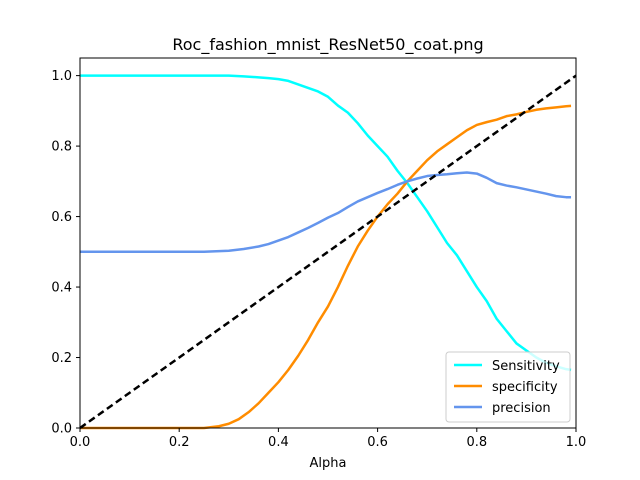 Image resolution: width=640 pixels, height=480 pixels. Describe the element at coordinates (476, 442) in the screenshot. I see `x-tick-label: 0.8` at that location.